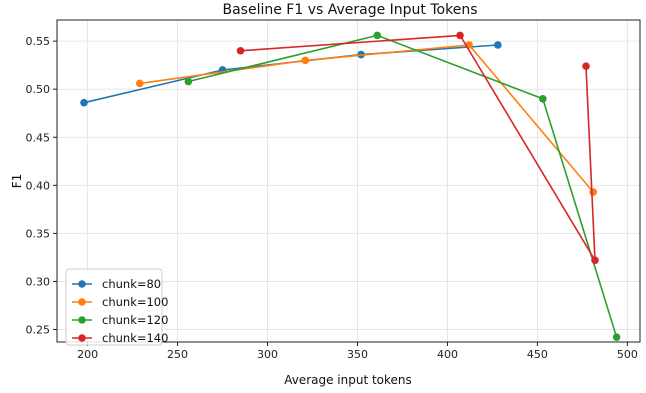 This screenshot has width=646, height=393. I want to click on series-line, so click(290, 74).